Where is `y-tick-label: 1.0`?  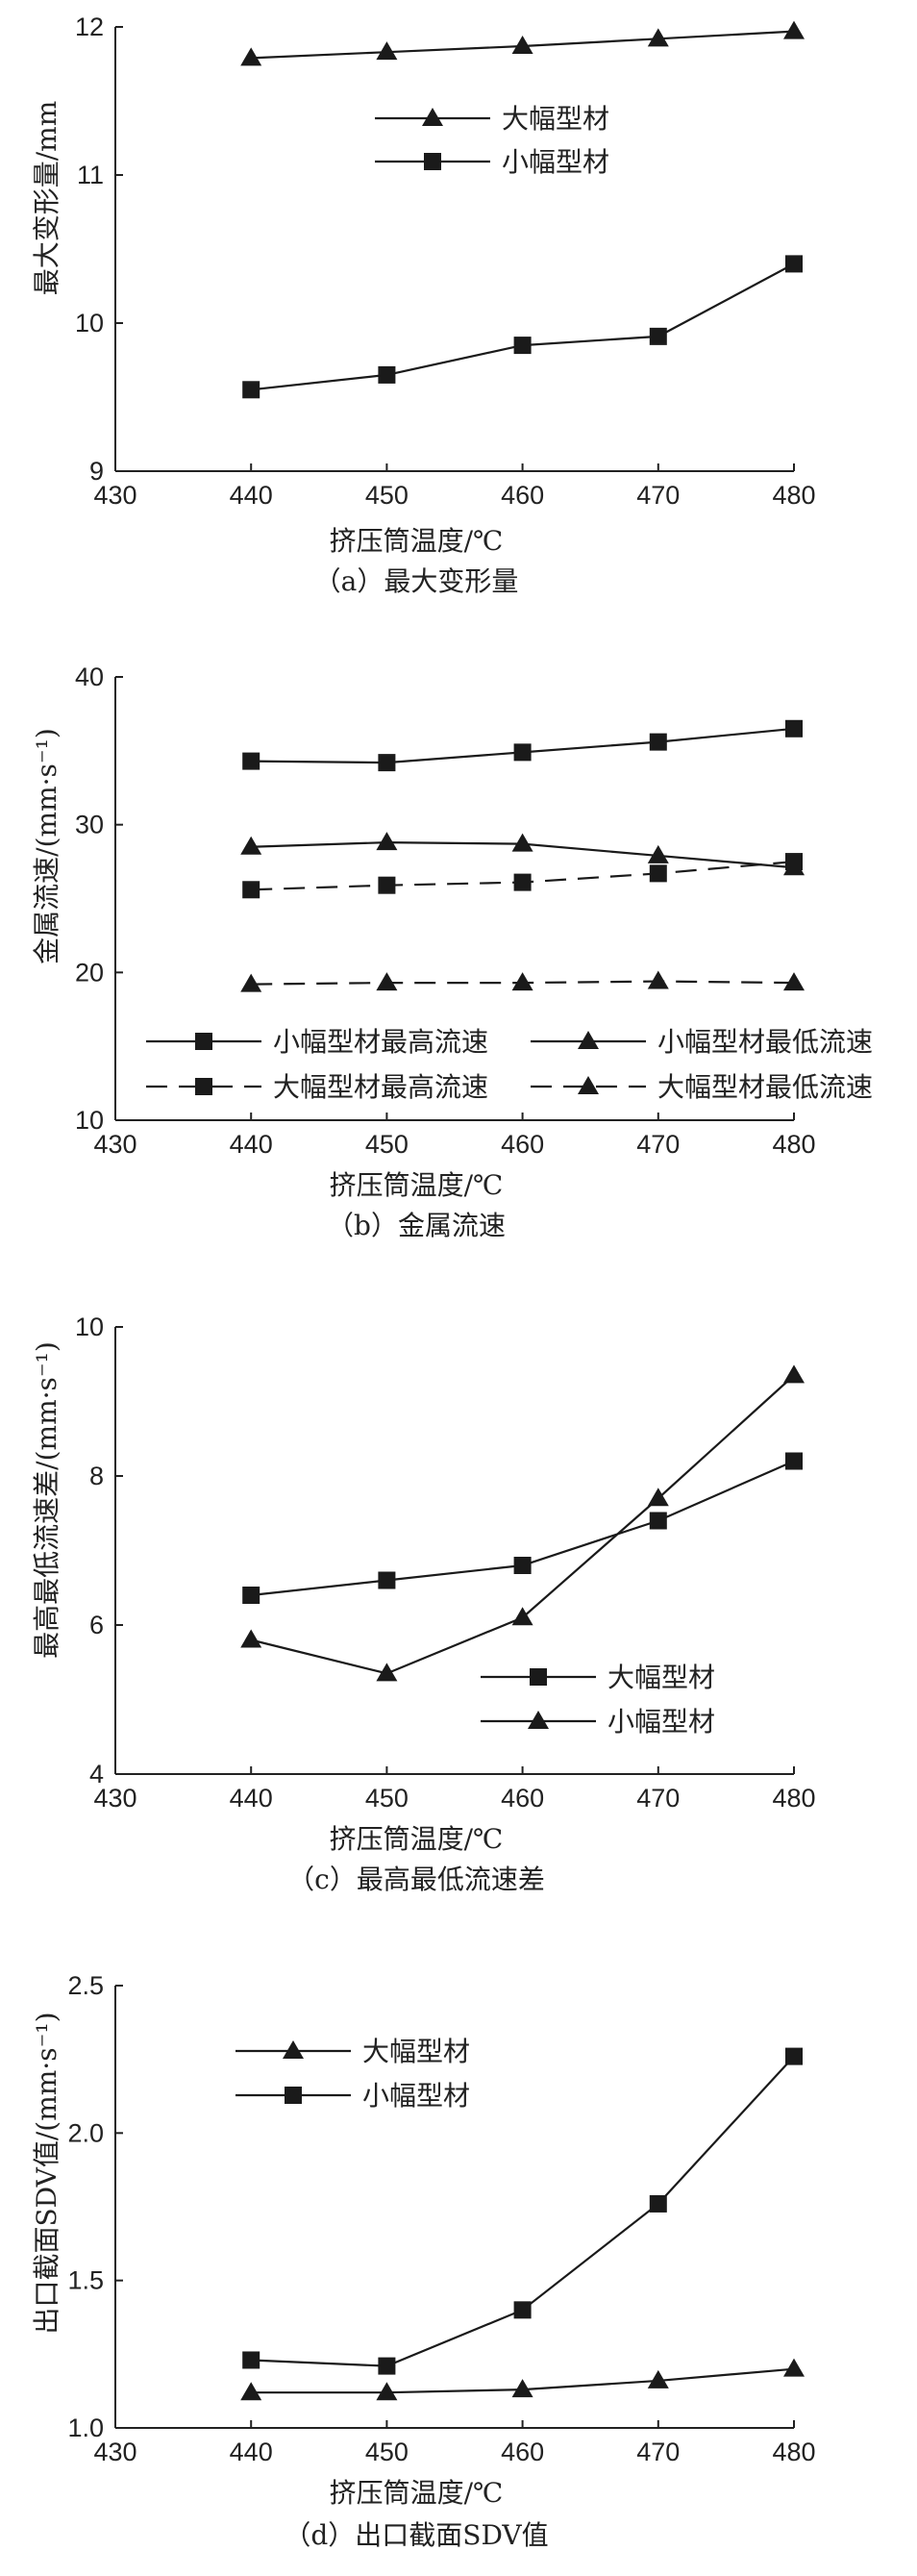 y-tick-label: 1.0 is located at coordinates (85, 2427).